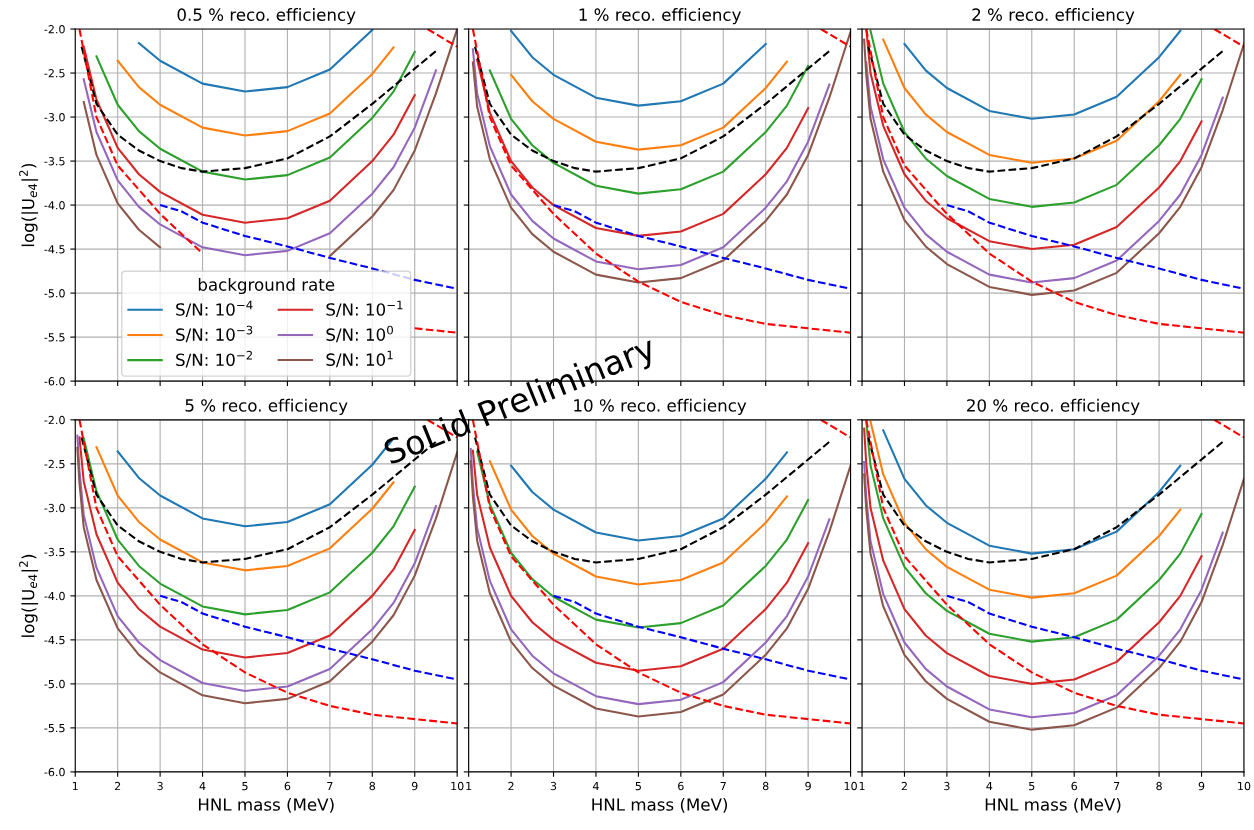 Image resolution: width=1254 pixels, height=830 pixels. I want to click on legend-label: S/N: 10$^{0}$, so click(359, 334).